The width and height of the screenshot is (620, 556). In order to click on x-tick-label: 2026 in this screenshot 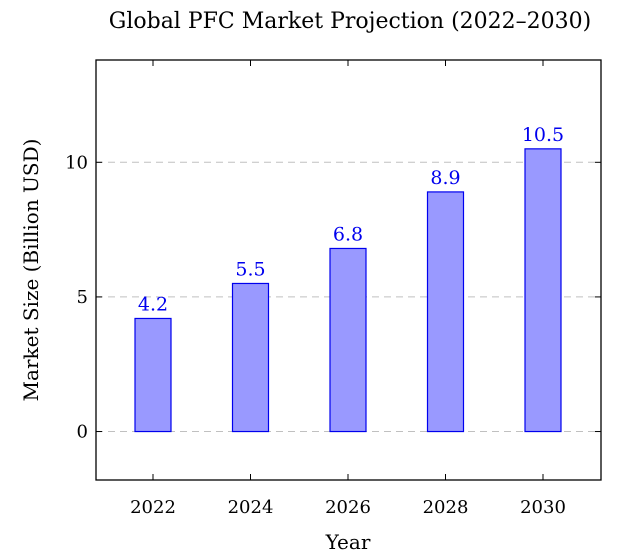, I will do `click(348, 507)`.